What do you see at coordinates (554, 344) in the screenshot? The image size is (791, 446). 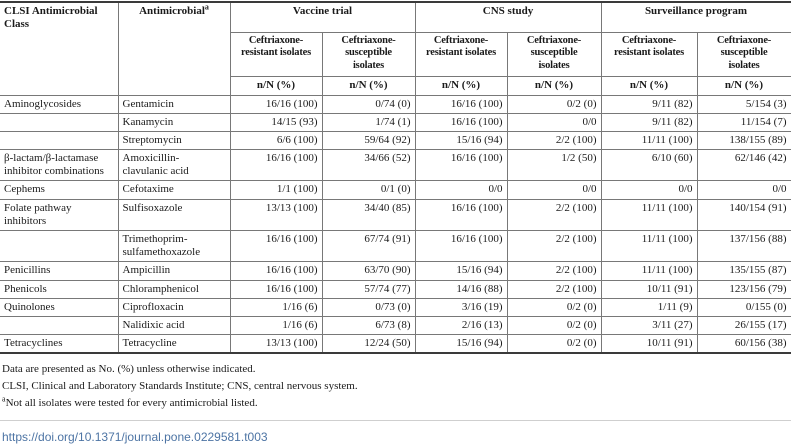 I see `value-cell: 0/2 (0)` at bounding box center [554, 344].